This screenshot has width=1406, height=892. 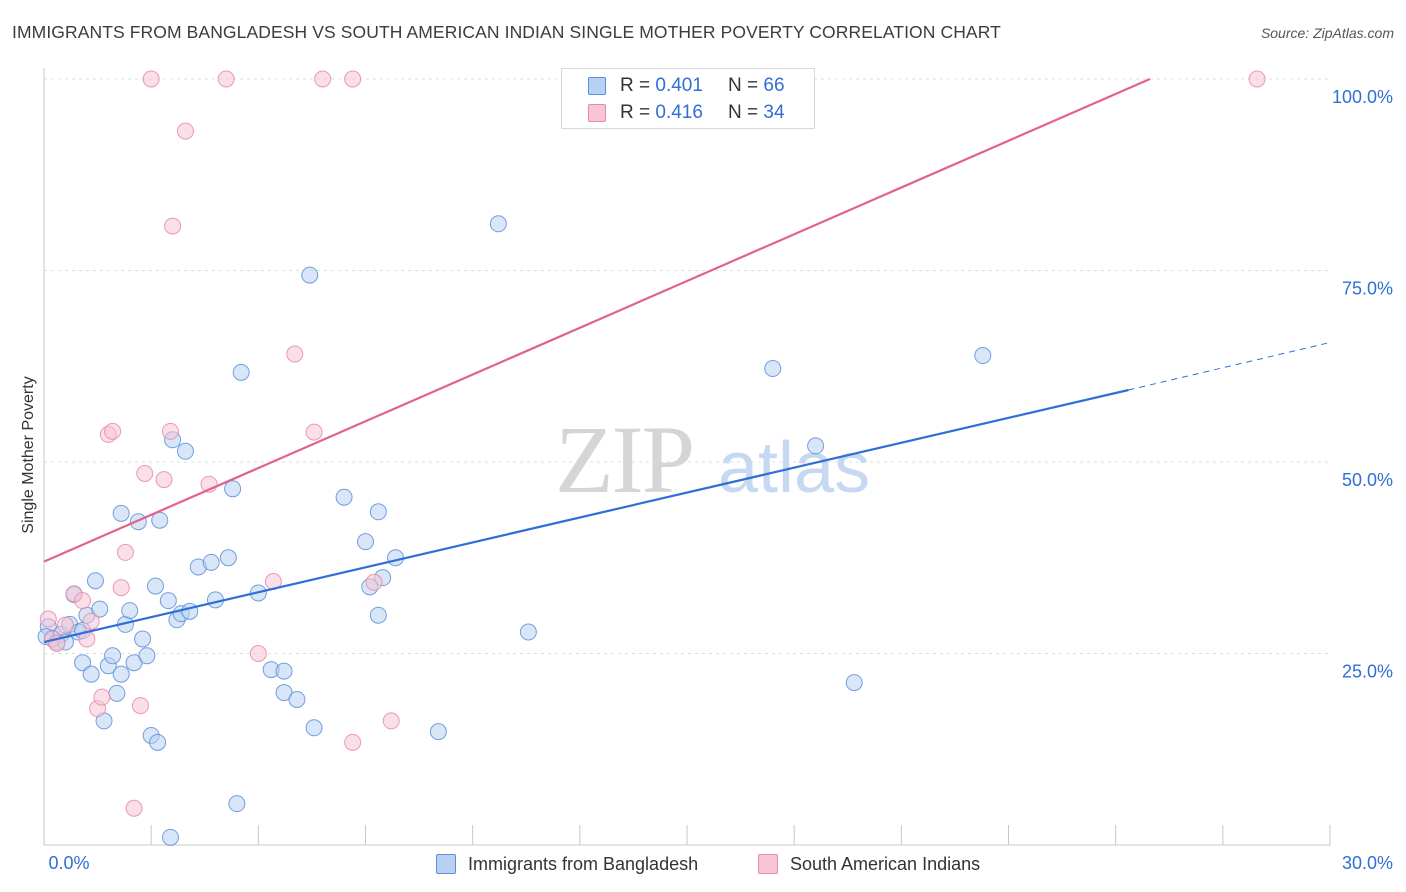 I want to click on y-tick-label: 25.0%, so click(x=1367, y=672).